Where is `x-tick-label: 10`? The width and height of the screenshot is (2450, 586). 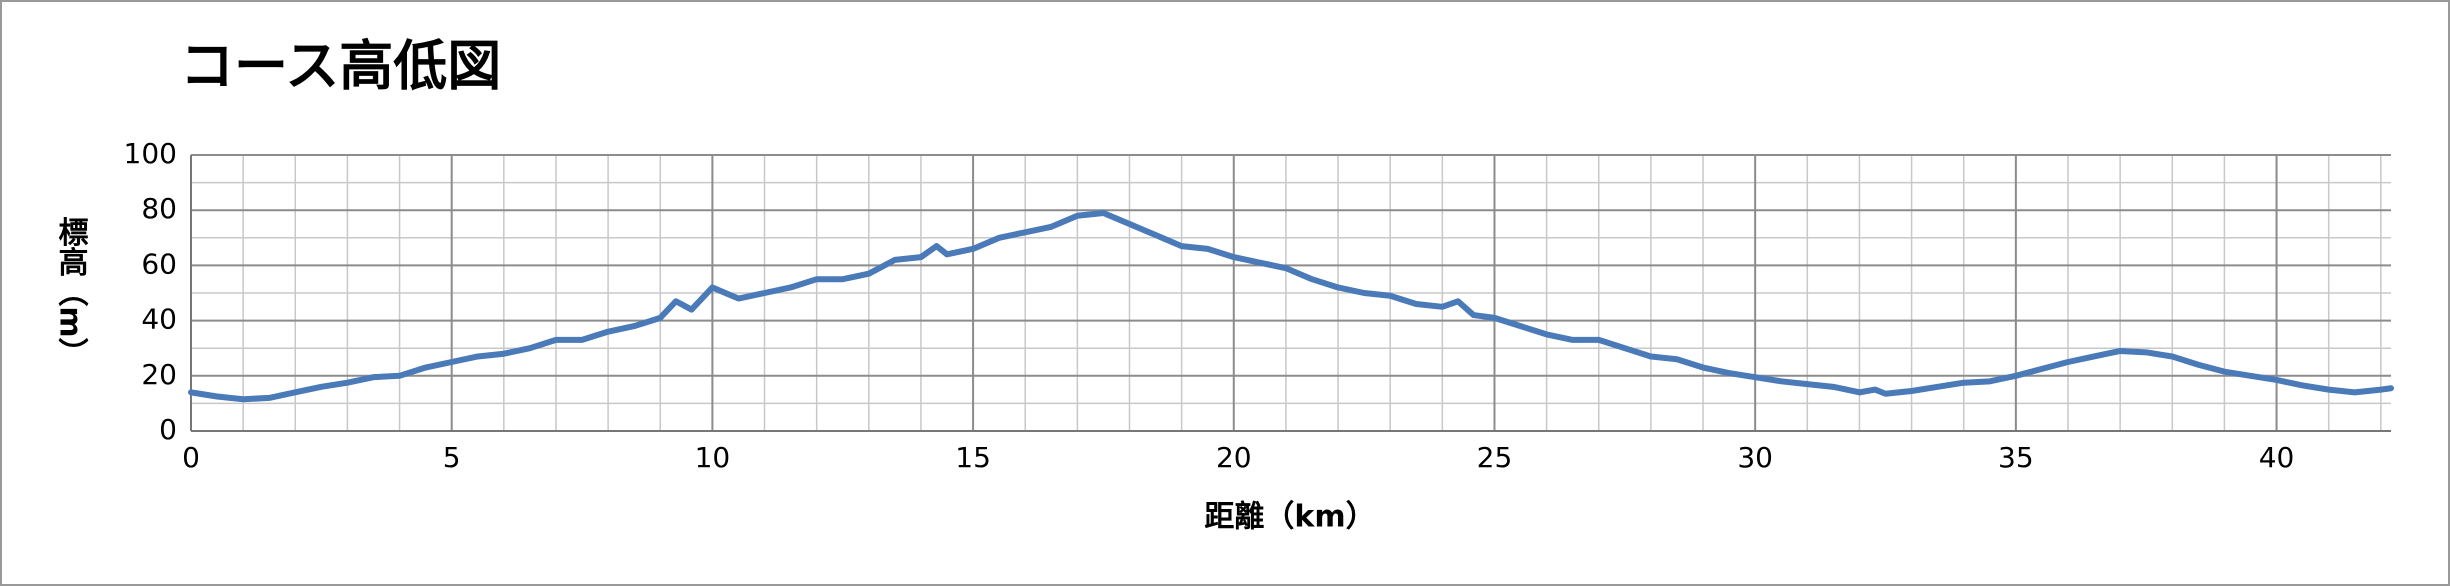
x-tick-label: 10 is located at coordinates (713, 457).